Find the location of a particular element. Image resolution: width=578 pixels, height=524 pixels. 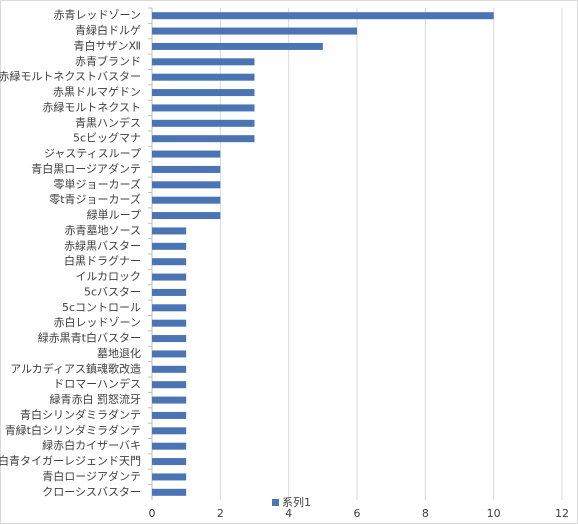

y-tick-label: 青白シリンダミラダンテ is located at coordinates (80, 414).